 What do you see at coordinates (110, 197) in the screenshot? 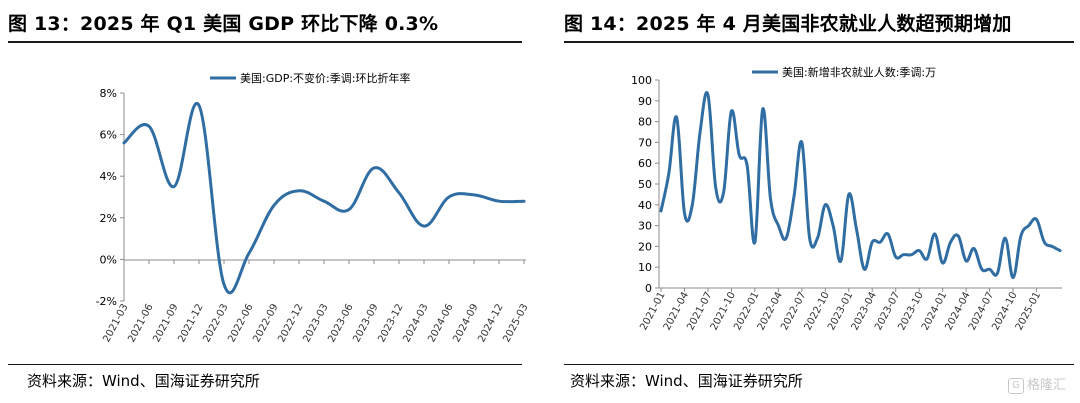
I see `gdp-y-ticks: 8% 6% 4% 2% 0% -2%` at bounding box center [110, 197].